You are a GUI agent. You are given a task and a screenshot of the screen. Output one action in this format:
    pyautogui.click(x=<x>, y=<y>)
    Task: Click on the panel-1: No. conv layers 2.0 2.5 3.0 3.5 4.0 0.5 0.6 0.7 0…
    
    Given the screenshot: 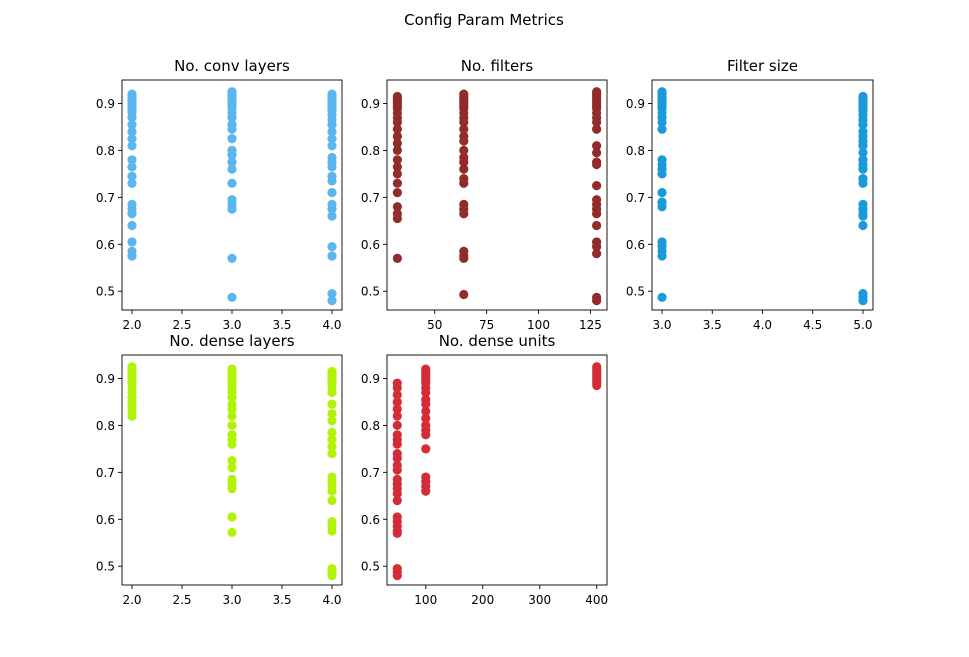 What is the action you would take?
    pyautogui.click(x=219, y=194)
    